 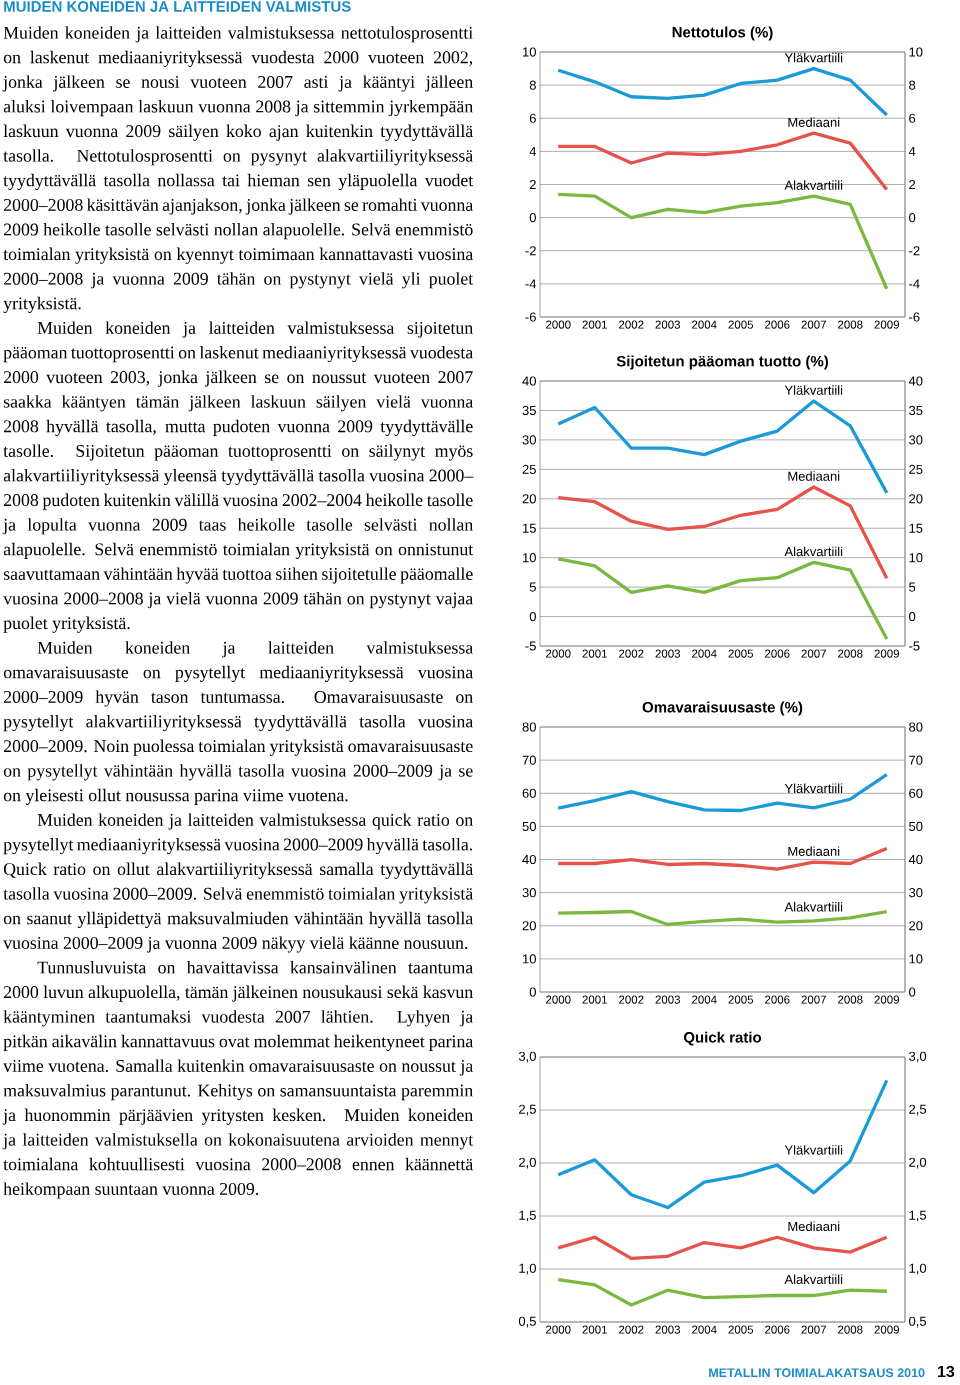 What do you see at coordinates (918, 1057) in the screenshot?
I see `y2-tick-label: 3,0` at bounding box center [918, 1057].